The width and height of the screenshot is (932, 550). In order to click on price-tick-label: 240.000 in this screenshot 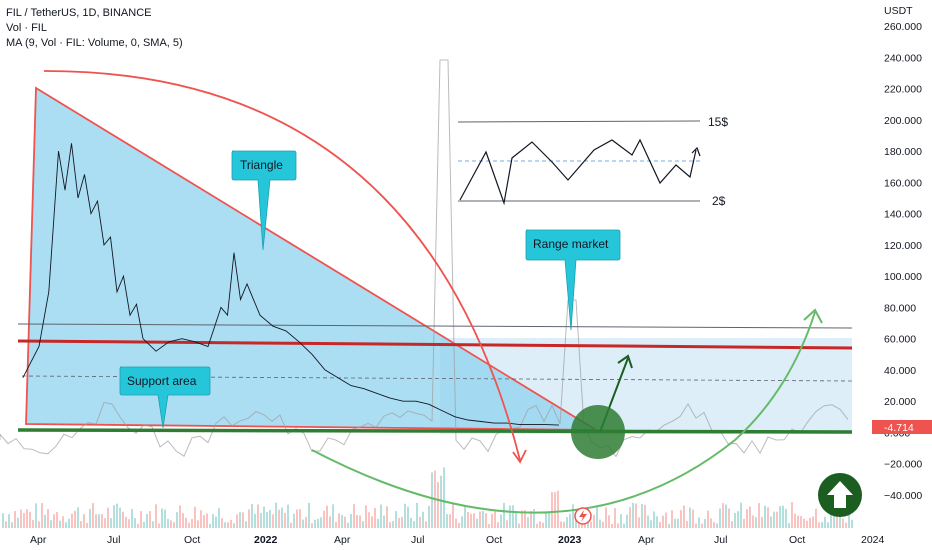, I will do `click(903, 58)`.